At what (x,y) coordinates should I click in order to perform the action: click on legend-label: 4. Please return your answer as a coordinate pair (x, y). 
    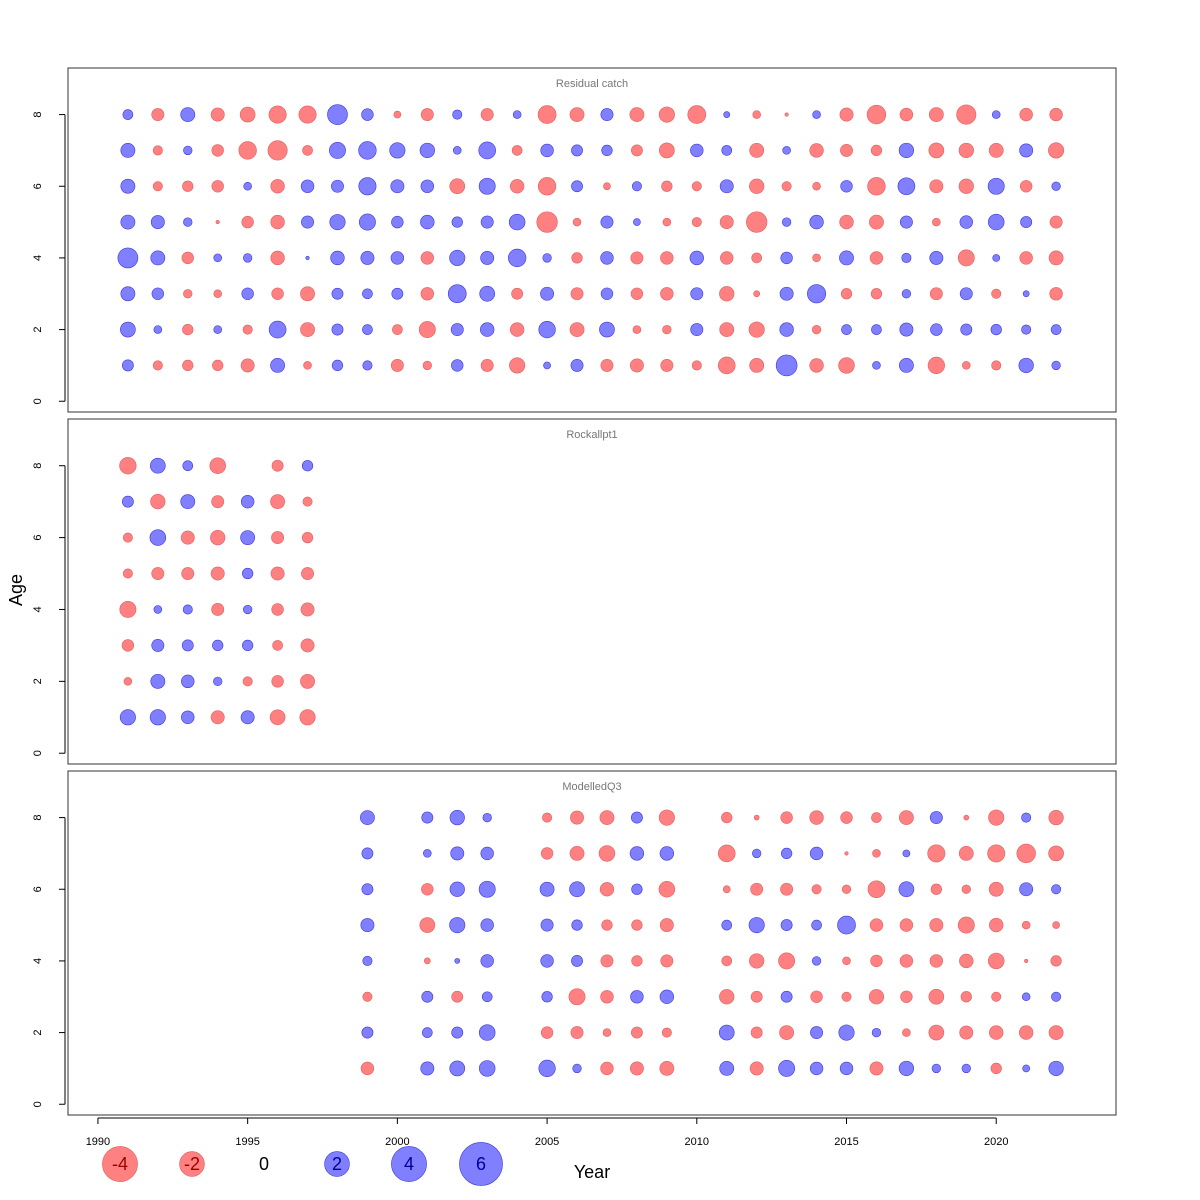
    Looking at the image, I should click on (409, 1164).